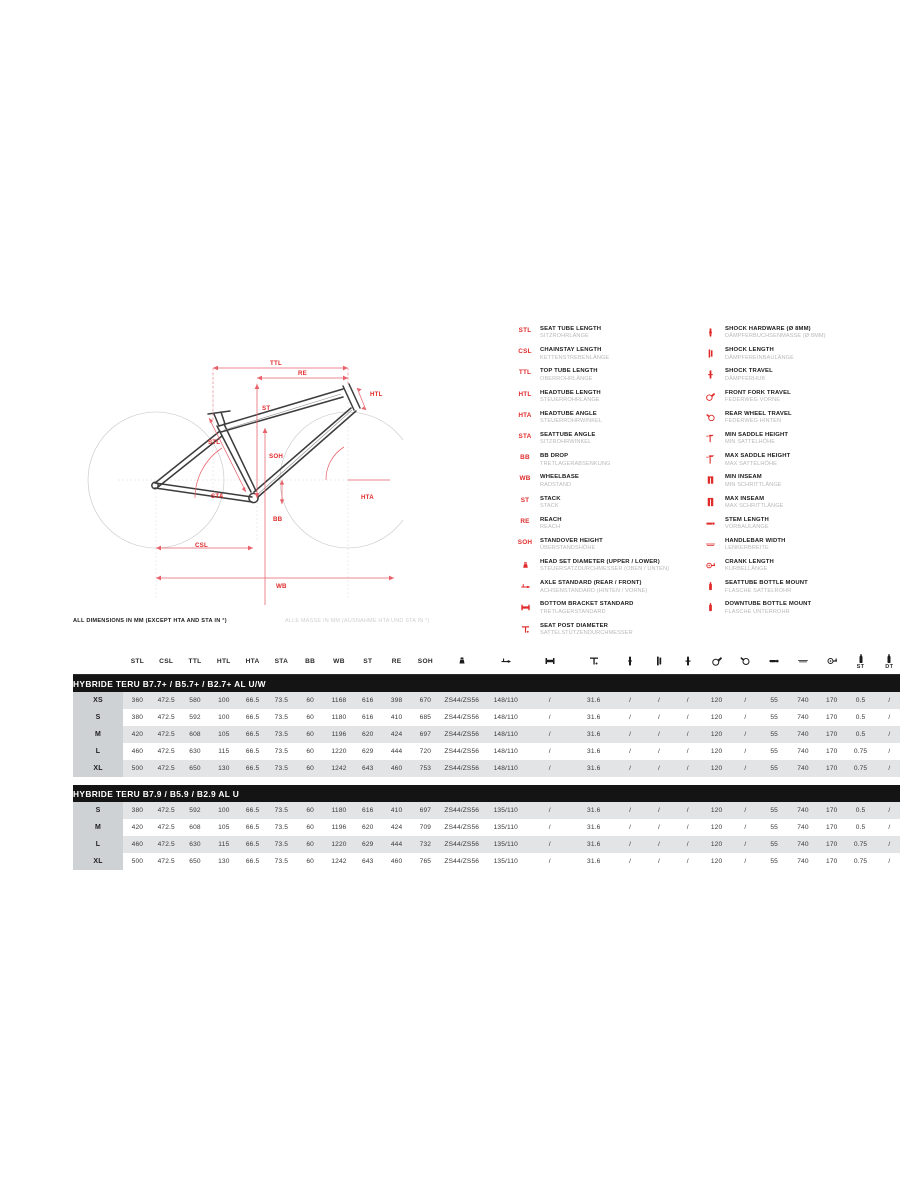 The height and width of the screenshot is (1200, 900). What do you see at coordinates (166, 661) in the screenshot?
I see `table-header-csl: CSL` at bounding box center [166, 661].